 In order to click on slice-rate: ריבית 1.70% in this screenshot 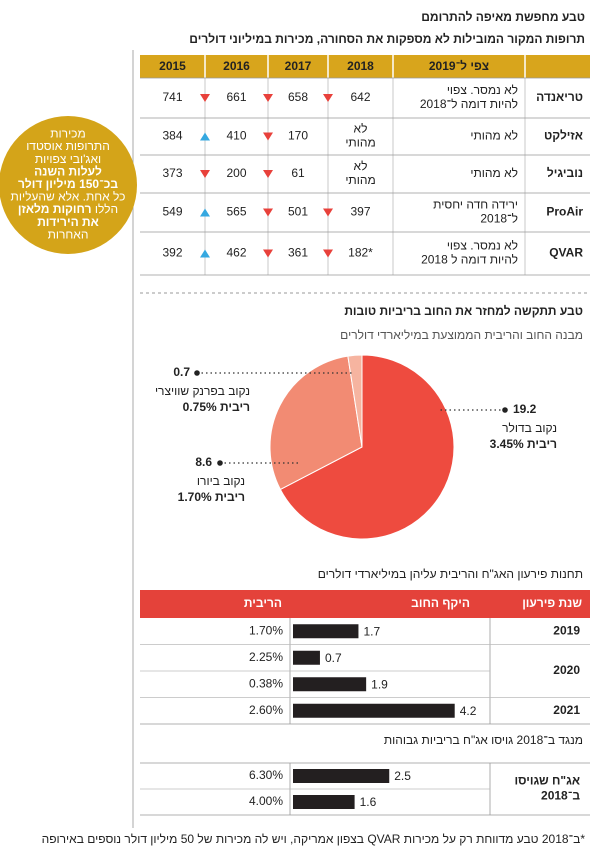, I will do `click(211, 497)`.